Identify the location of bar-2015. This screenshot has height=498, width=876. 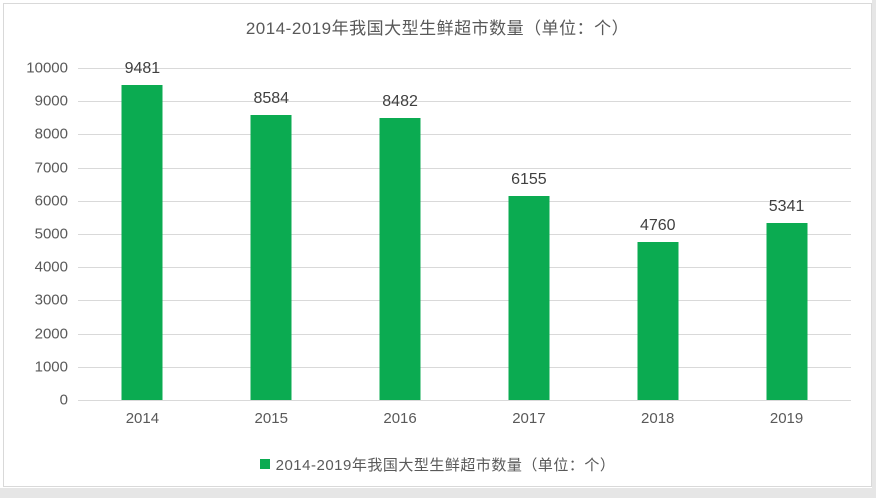
(271, 257).